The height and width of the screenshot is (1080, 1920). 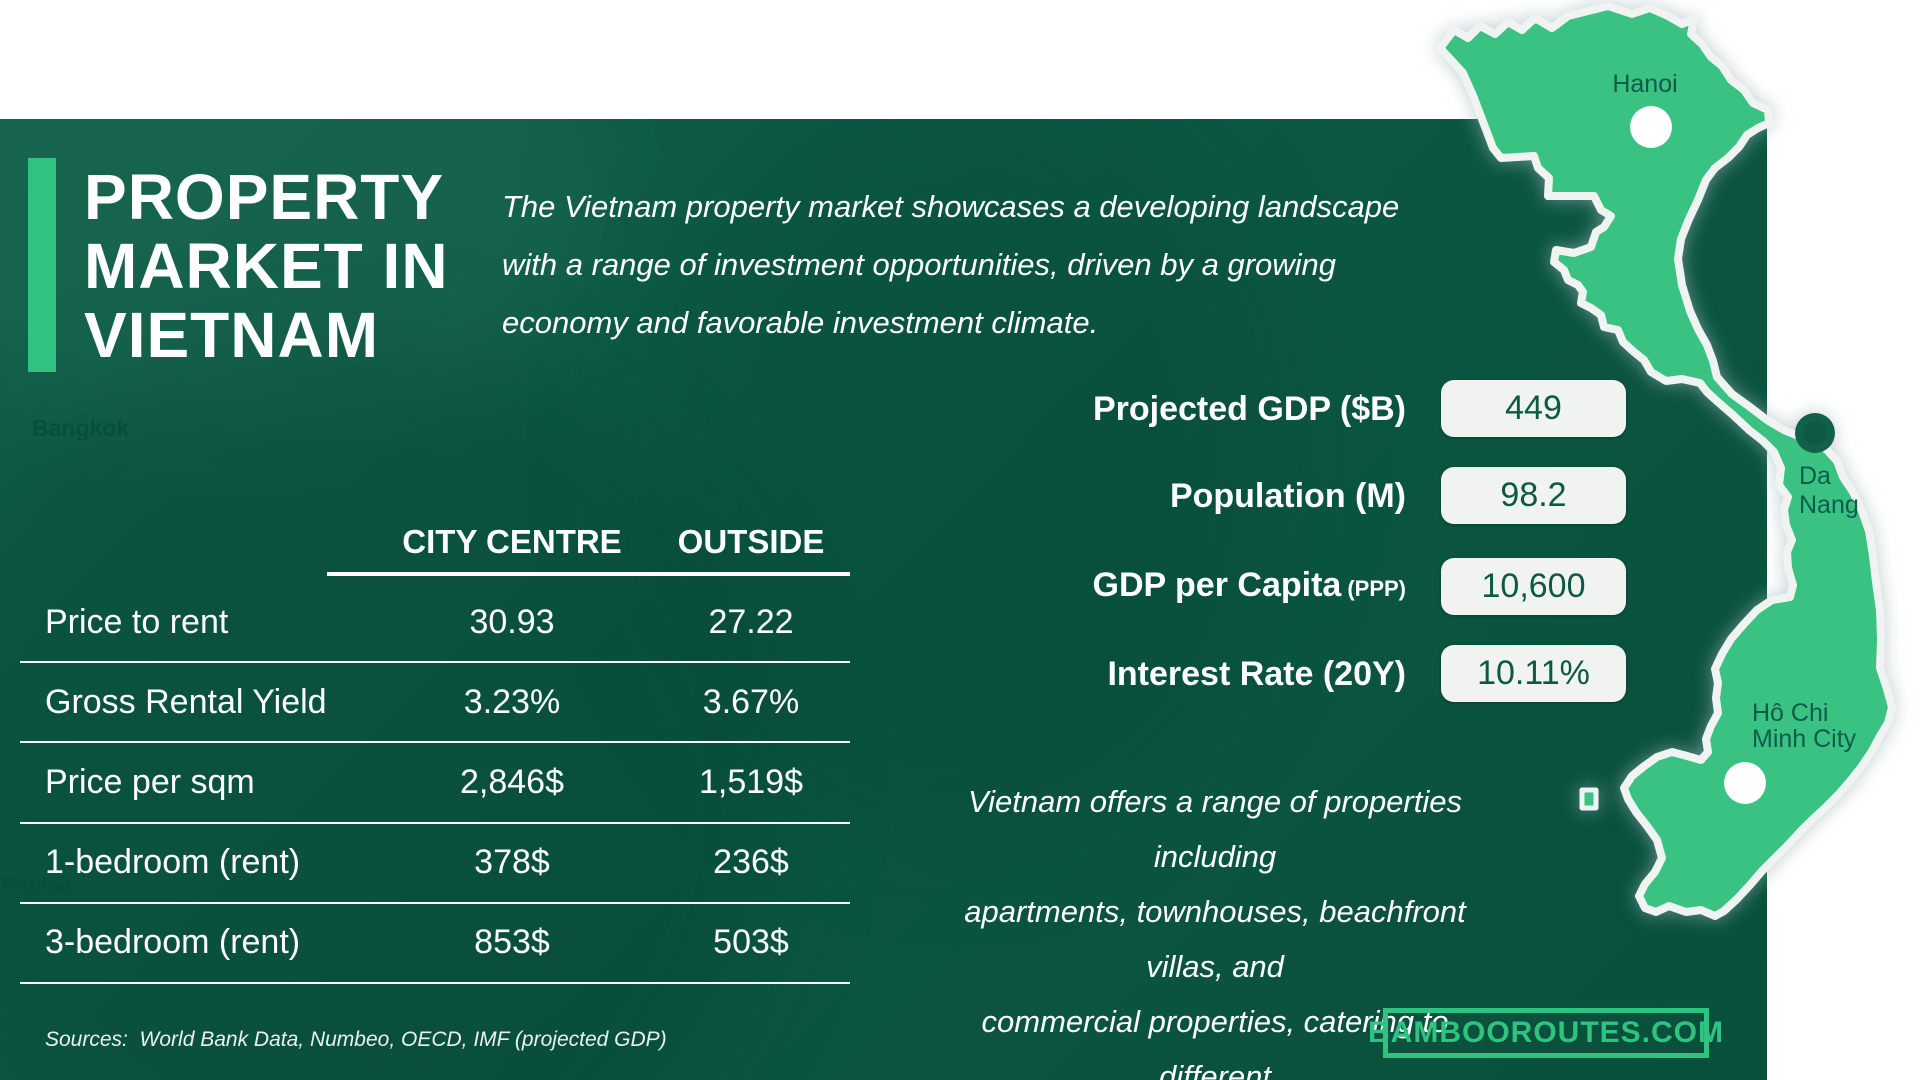 I want to click on stat-row-population: Population (M) 98.2, so click(x=1278, y=495).